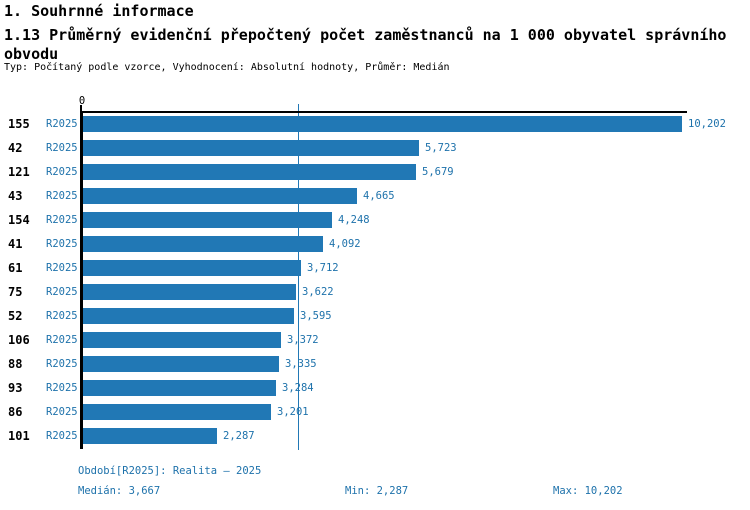 The width and height of the screenshot is (750, 510). Describe the element at coordinates (19, 172) in the screenshot. I see `row-category-label: 121` at that location.